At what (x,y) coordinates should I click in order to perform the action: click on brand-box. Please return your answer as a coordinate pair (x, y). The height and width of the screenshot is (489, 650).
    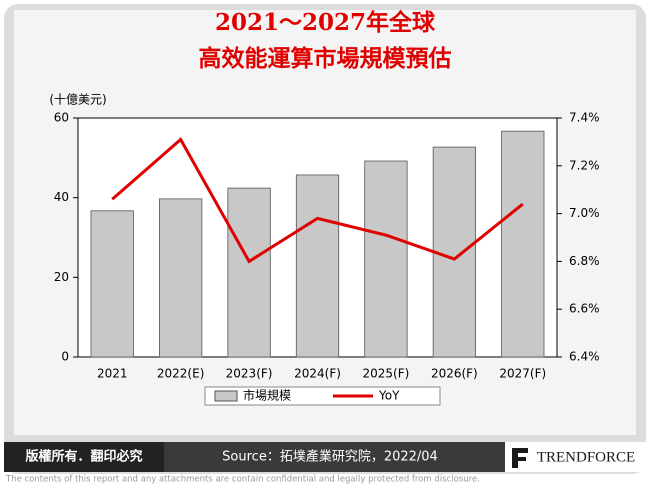
    Looking at the image, I should click on (575, 457).